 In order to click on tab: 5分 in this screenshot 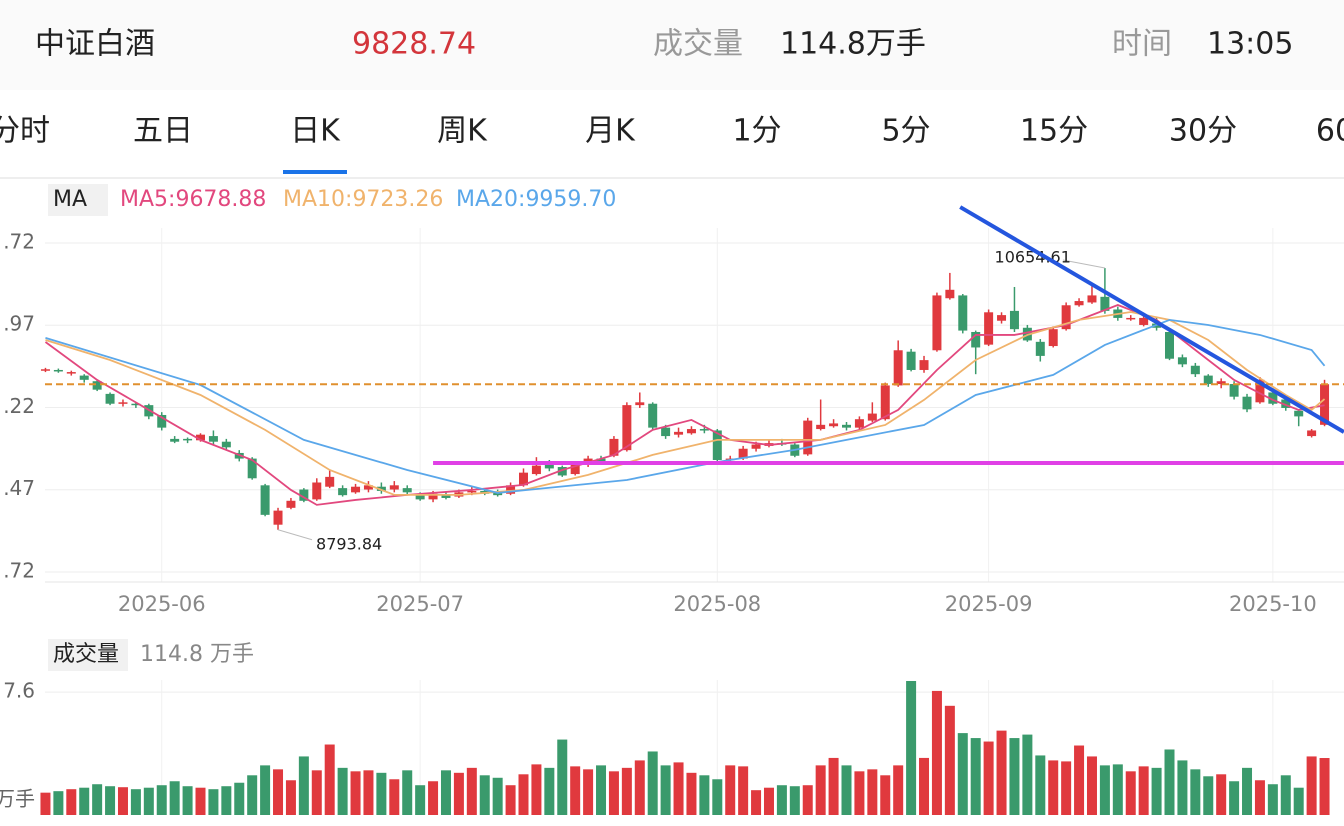, I will do `click(905, 131)`.